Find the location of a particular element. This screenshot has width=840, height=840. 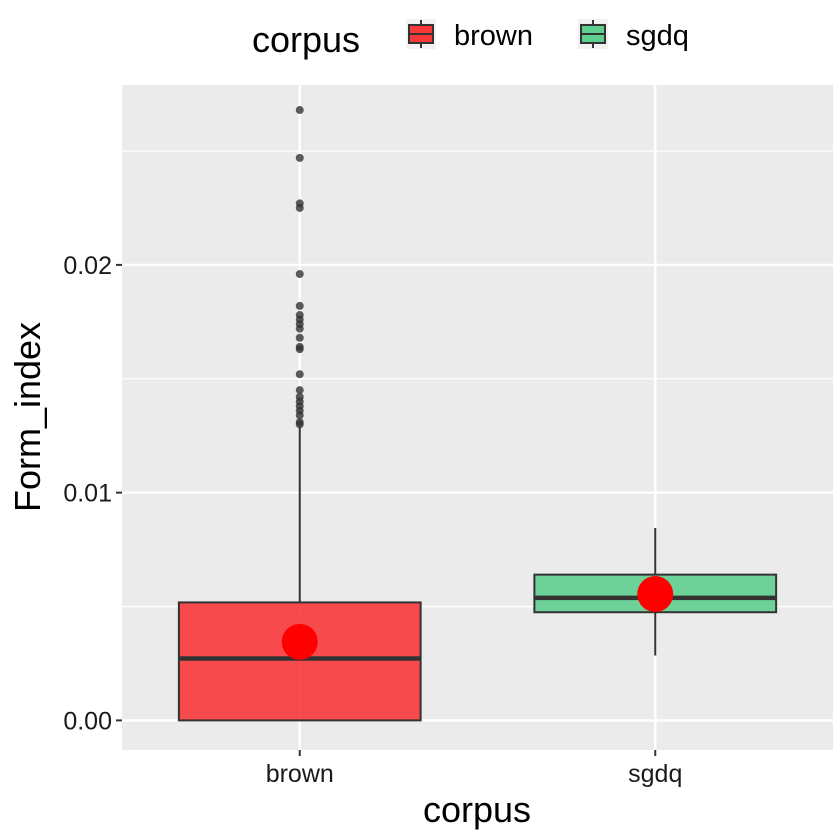

legend-label: sgdq is located at coordinates (657, 36).